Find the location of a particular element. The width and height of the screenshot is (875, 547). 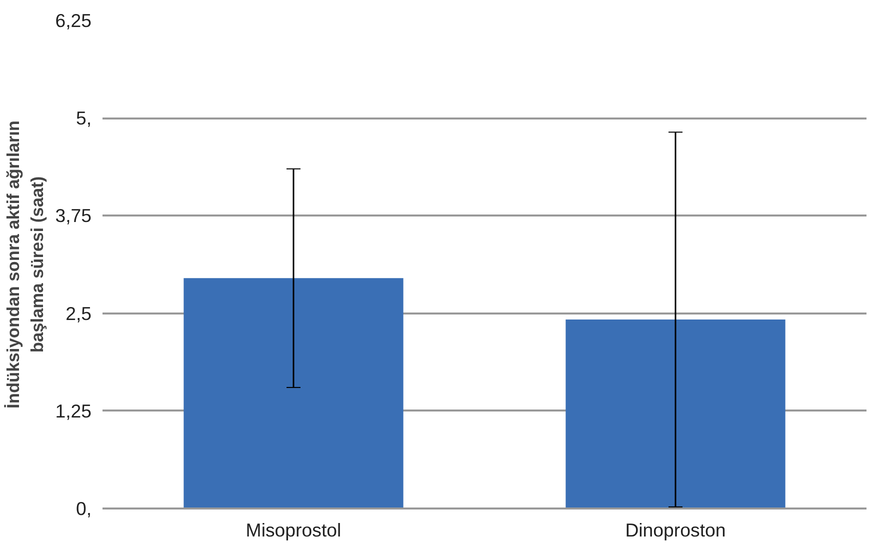

y-tick-label: 2,5 is located at coordinates (79, 313).